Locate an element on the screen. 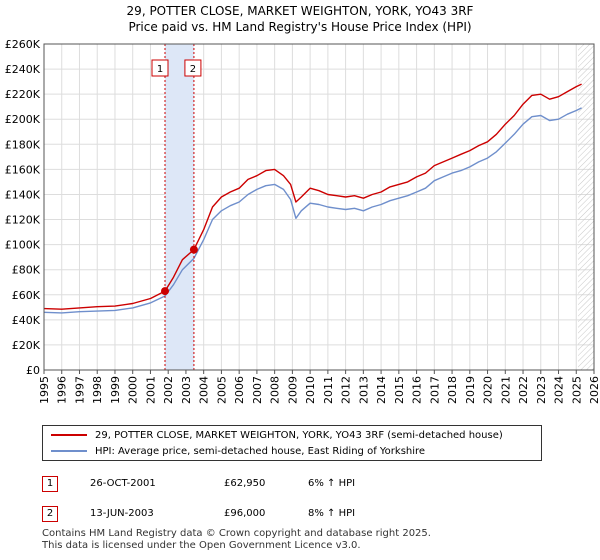 The height and width of the screenshot is (560, 600). x-tick-label: 2010 is located at coordinates (310, 390).